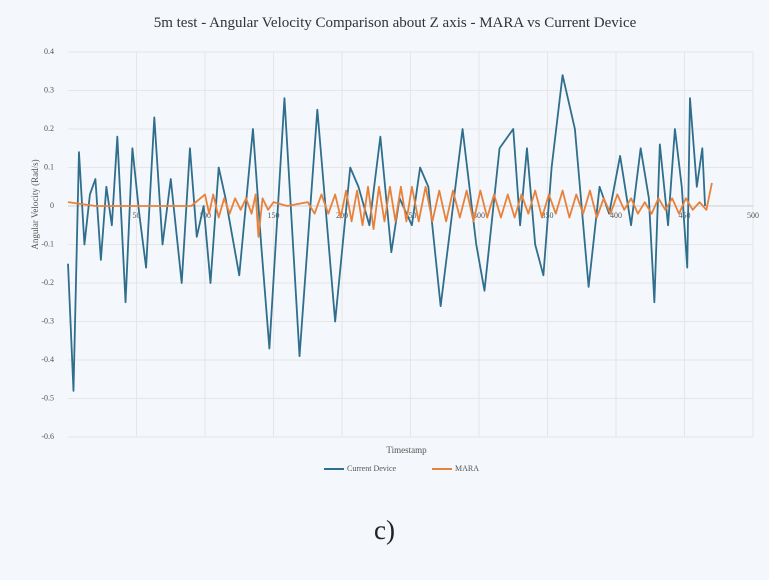  I want to click on y-tick-label: 0.2, so click(49, 128).